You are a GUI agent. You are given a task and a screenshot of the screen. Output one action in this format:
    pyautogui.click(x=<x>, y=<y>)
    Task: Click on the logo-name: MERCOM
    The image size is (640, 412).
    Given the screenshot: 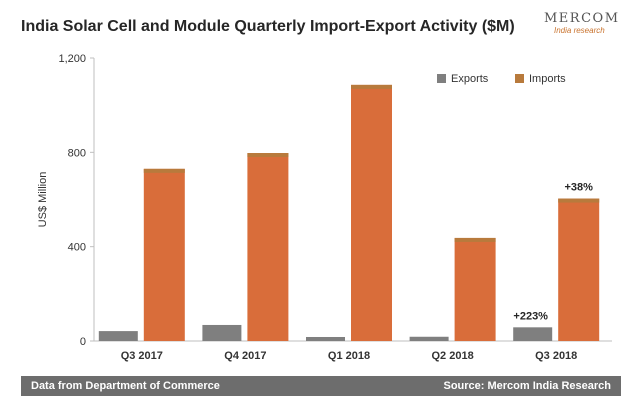 What is the action you would take?
    pyautogui.click(x=582, y=18)
    